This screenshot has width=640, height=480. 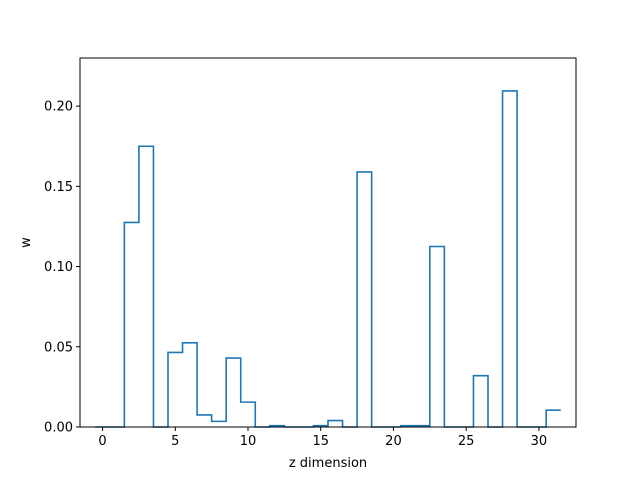 I want to click on y-axis-label: w, so click(x=26, y=242).